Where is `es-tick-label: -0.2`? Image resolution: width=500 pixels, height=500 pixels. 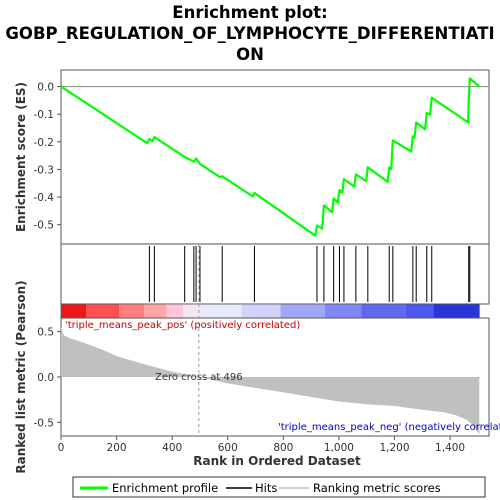 es-tick-label: -0.2 is located at coordinates (44, 143).